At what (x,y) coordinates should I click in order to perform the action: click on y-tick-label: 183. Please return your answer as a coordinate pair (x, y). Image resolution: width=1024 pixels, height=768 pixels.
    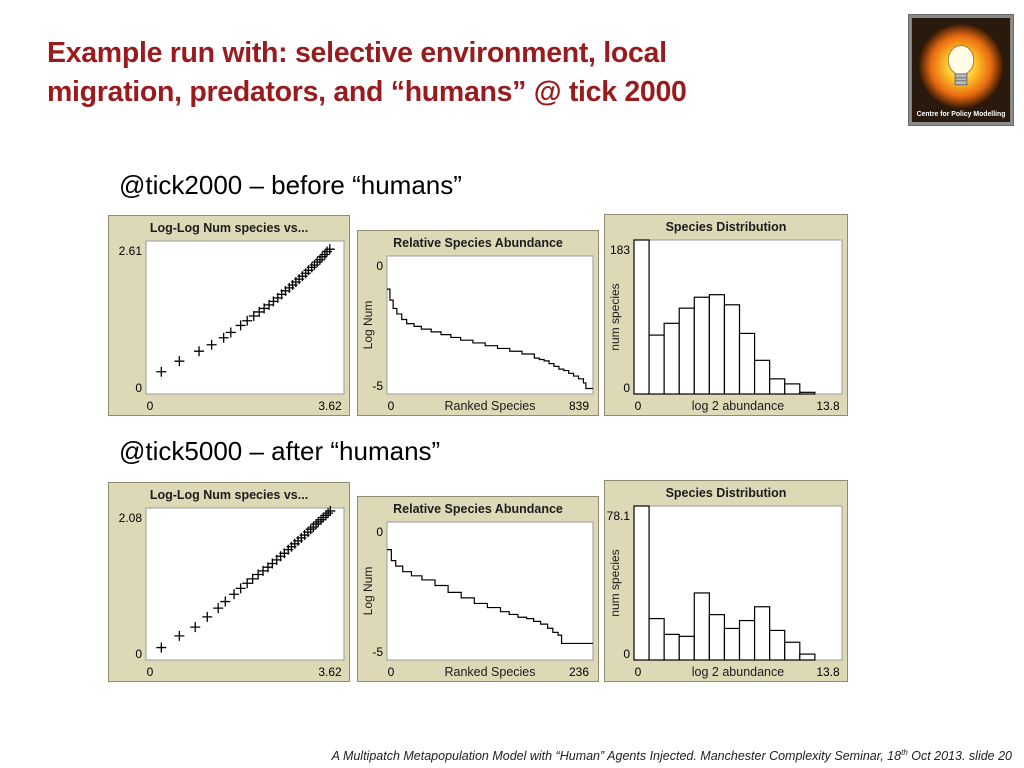
    Looking at the image, I should click on (620, 250).